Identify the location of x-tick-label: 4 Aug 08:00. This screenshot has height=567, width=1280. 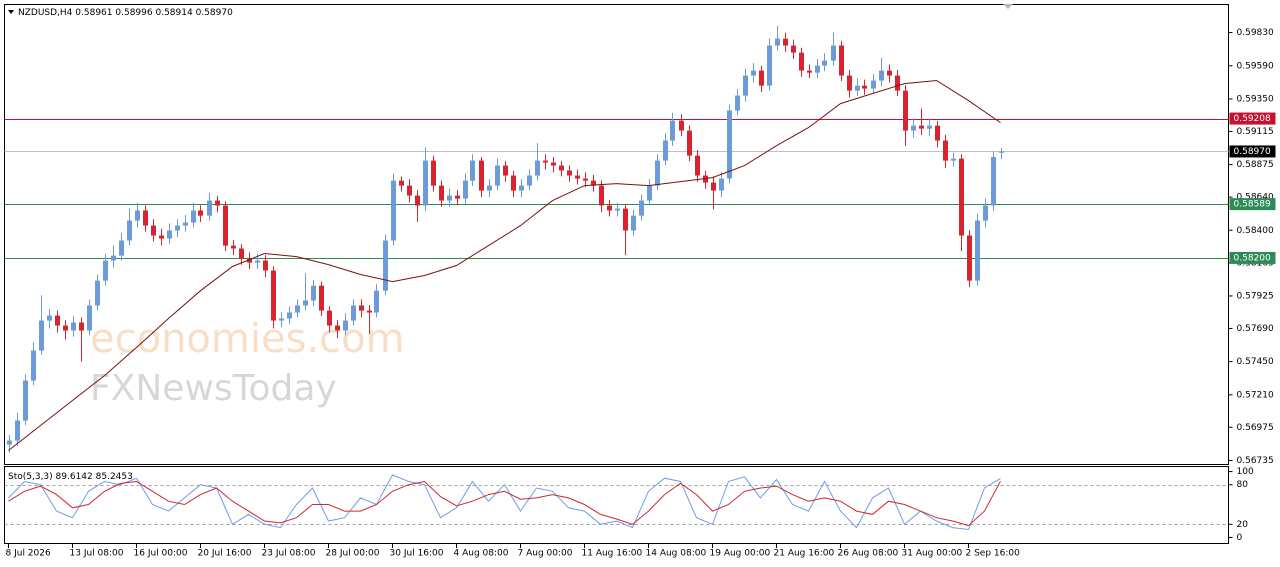
(481, 554).